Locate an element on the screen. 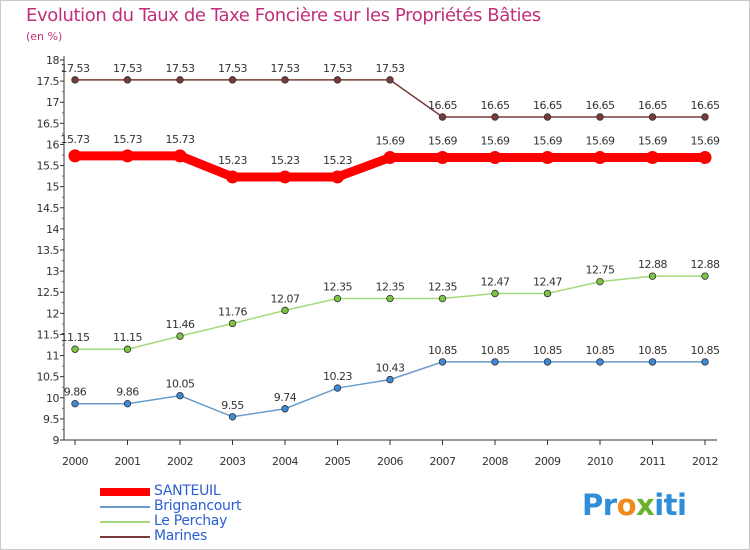 The height and width of the screenshot is (550, 750). y-tick-label: 15.5 is located at coordinates (48, 166).